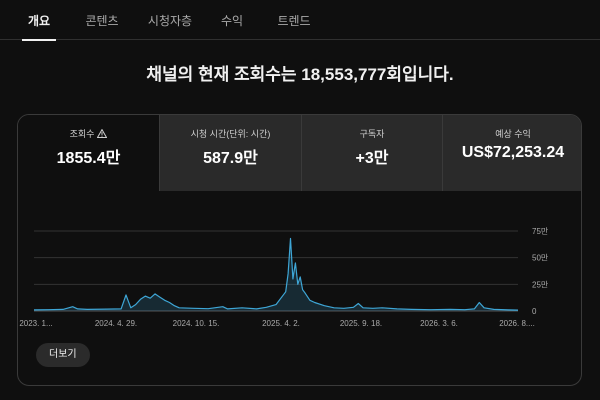  I want to click on tab-revenue: 수익, so click(232, 21).